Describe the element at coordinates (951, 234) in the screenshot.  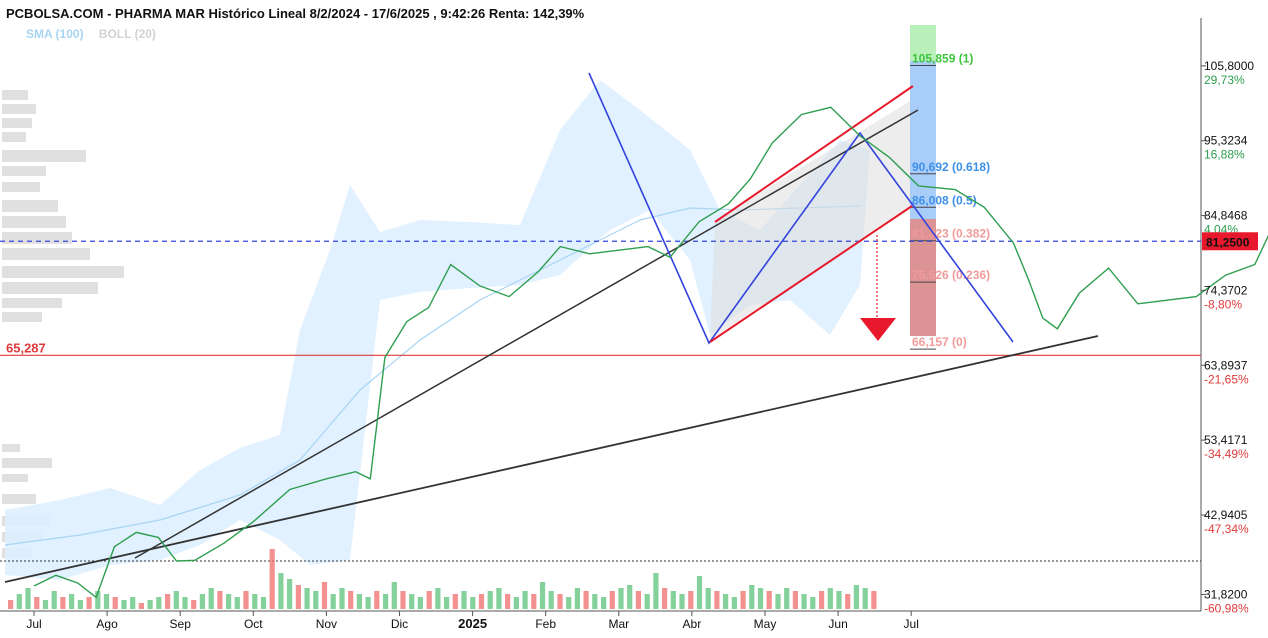
I see `fib-level-label: 81,323 (0.382)` at that location.